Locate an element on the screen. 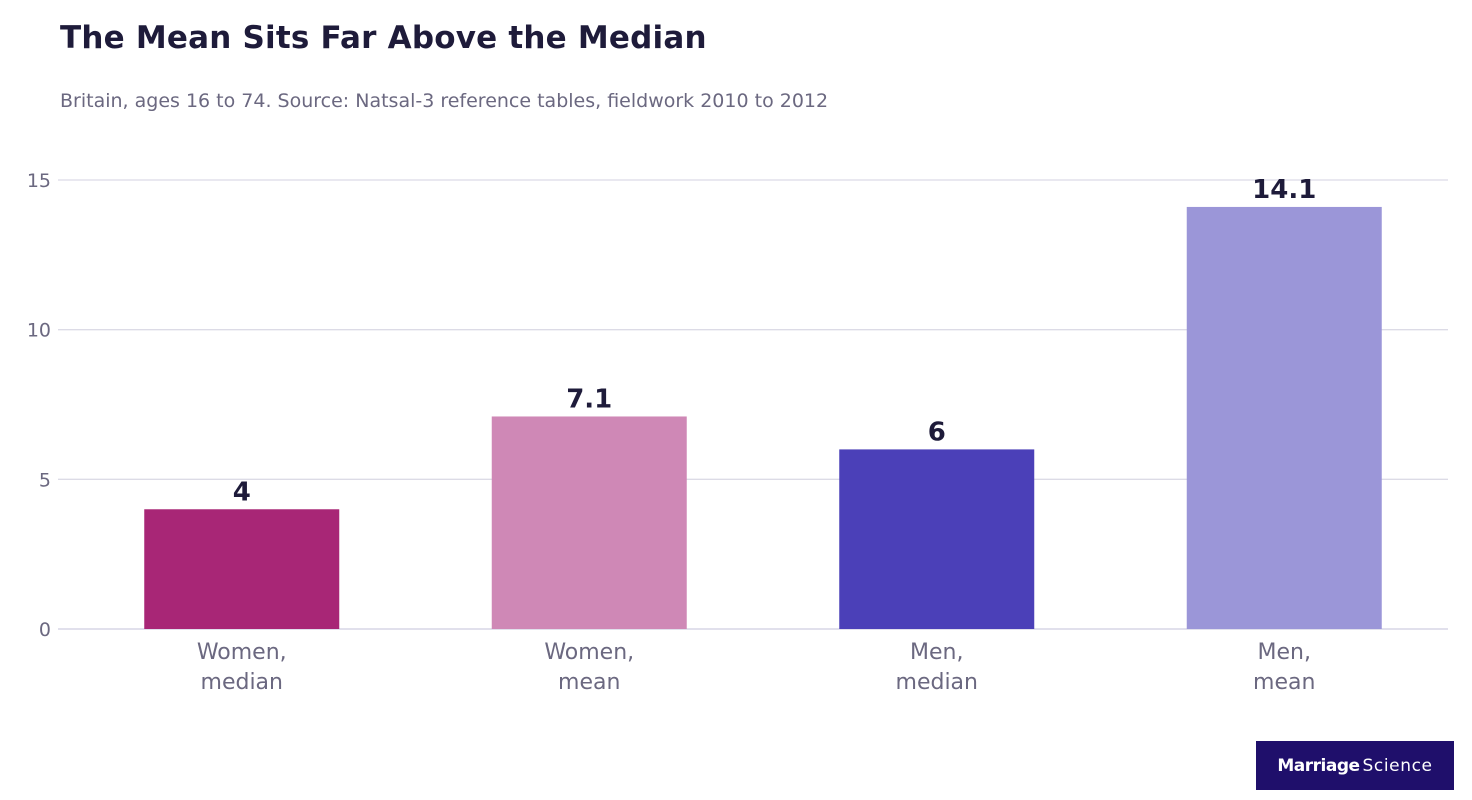 This screenshot has width=1472, height=800. y-tick-label: 5 is located at coordinates (45, 480).